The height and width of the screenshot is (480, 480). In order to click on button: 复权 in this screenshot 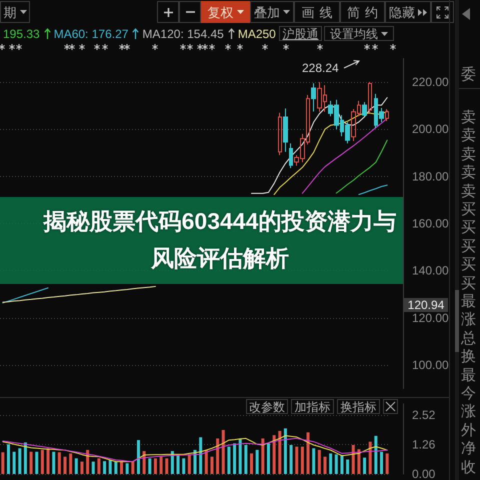, I will do `click(225, 12)`.